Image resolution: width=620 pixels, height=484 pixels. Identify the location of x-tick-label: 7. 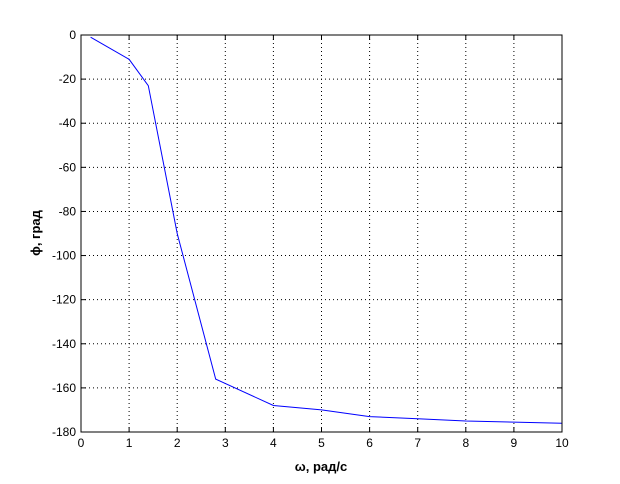
(417, 443).